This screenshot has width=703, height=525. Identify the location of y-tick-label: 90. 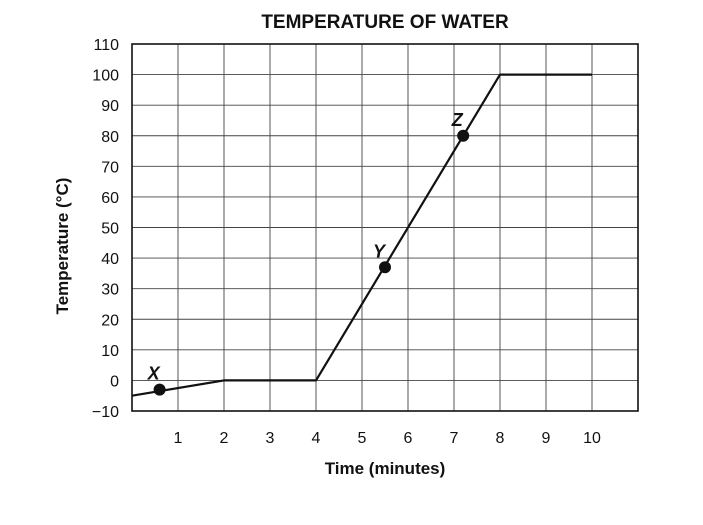
(110, 106).